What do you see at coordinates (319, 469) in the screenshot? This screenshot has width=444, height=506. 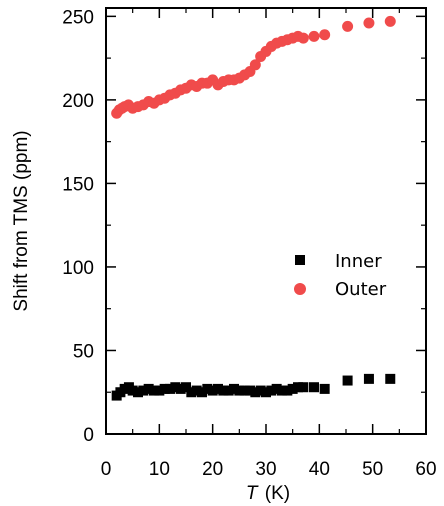 I see `x-tick-label: 40` at bounding box center [319, 469].